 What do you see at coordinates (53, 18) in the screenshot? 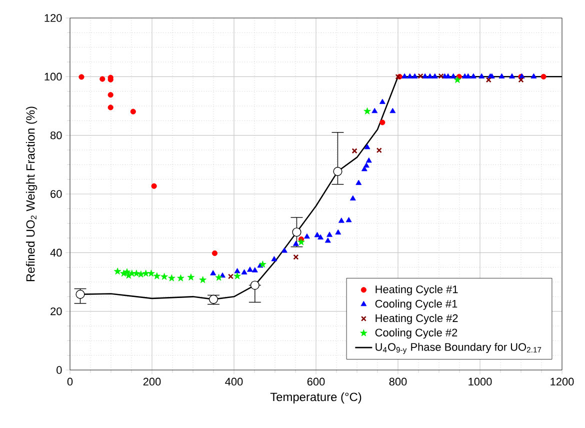
I see `y-tick-label: 120` at bounding box center [53, 18].